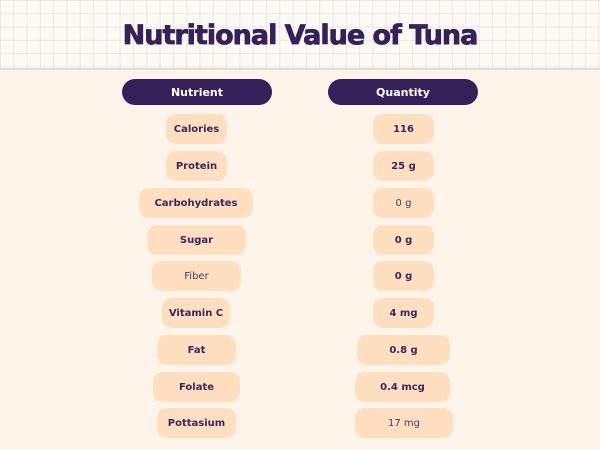 The height and width of the screenshot is (450, 600). What do you see at coordinates (196, 313) in the screenshot?
I see `nutrient-cell: Vitamin C` at bounding box center [196, 313].